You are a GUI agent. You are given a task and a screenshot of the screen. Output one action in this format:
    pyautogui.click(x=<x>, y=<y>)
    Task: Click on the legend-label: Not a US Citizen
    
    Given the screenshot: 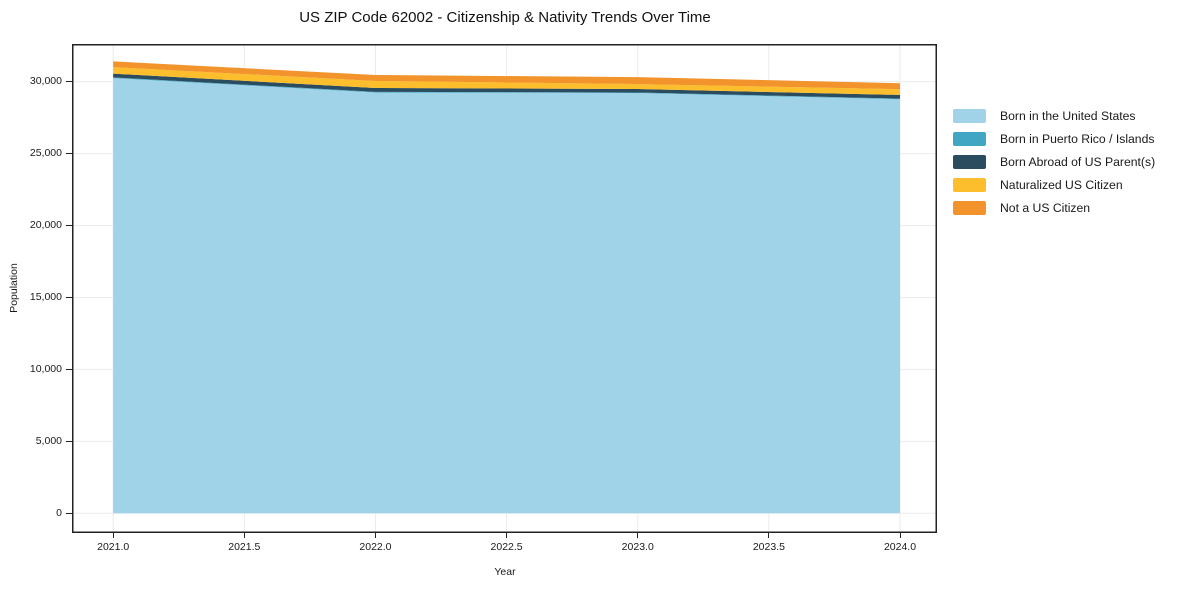 What is the action you would take?
    pyautogui.click(x=1045, y=207)
    